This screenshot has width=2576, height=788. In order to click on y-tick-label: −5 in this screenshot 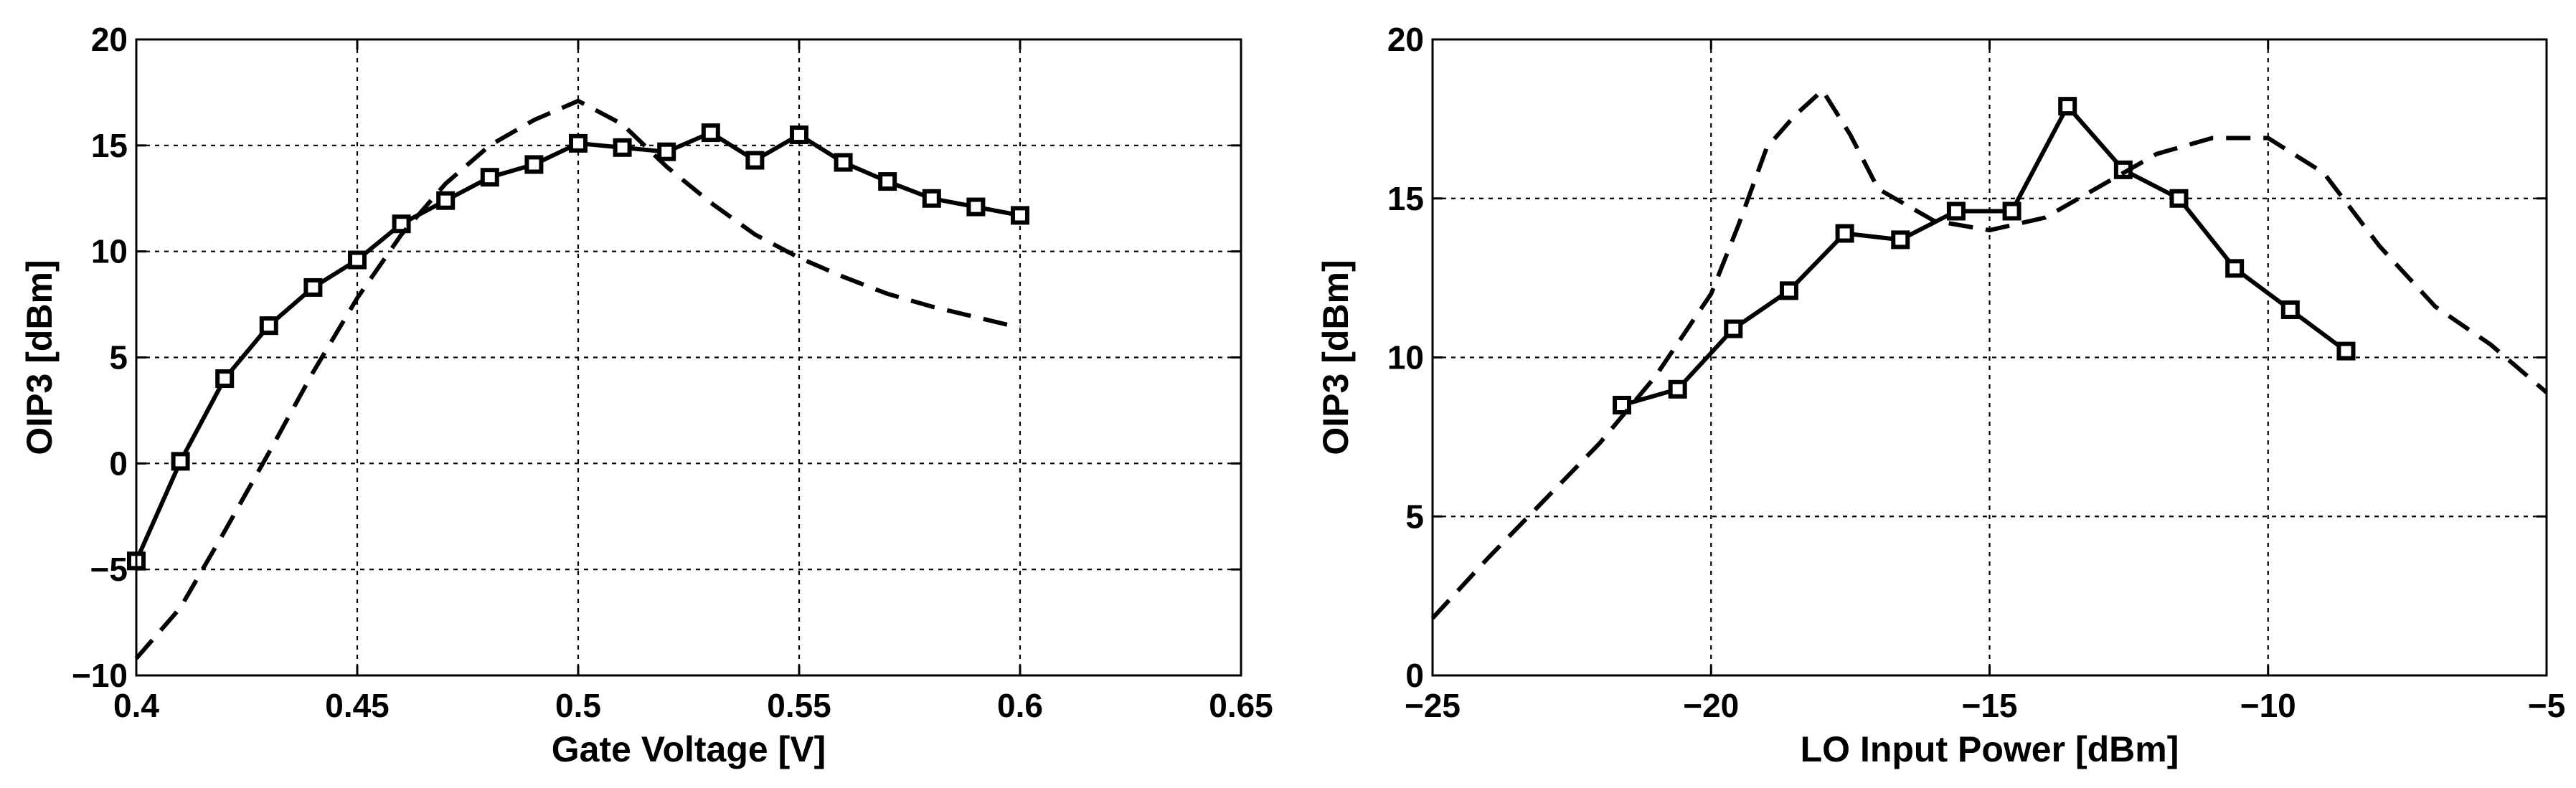, I will do `click(109, 569)`.